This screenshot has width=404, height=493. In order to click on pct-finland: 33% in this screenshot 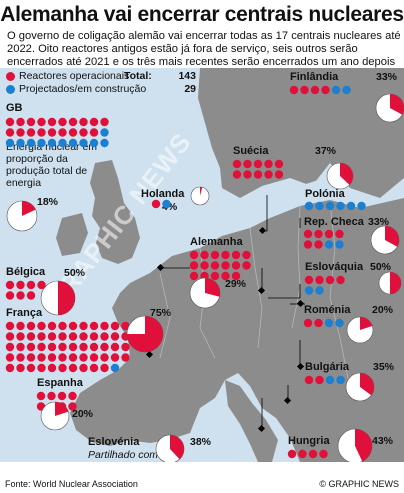, I will do `click(387, 77)`.